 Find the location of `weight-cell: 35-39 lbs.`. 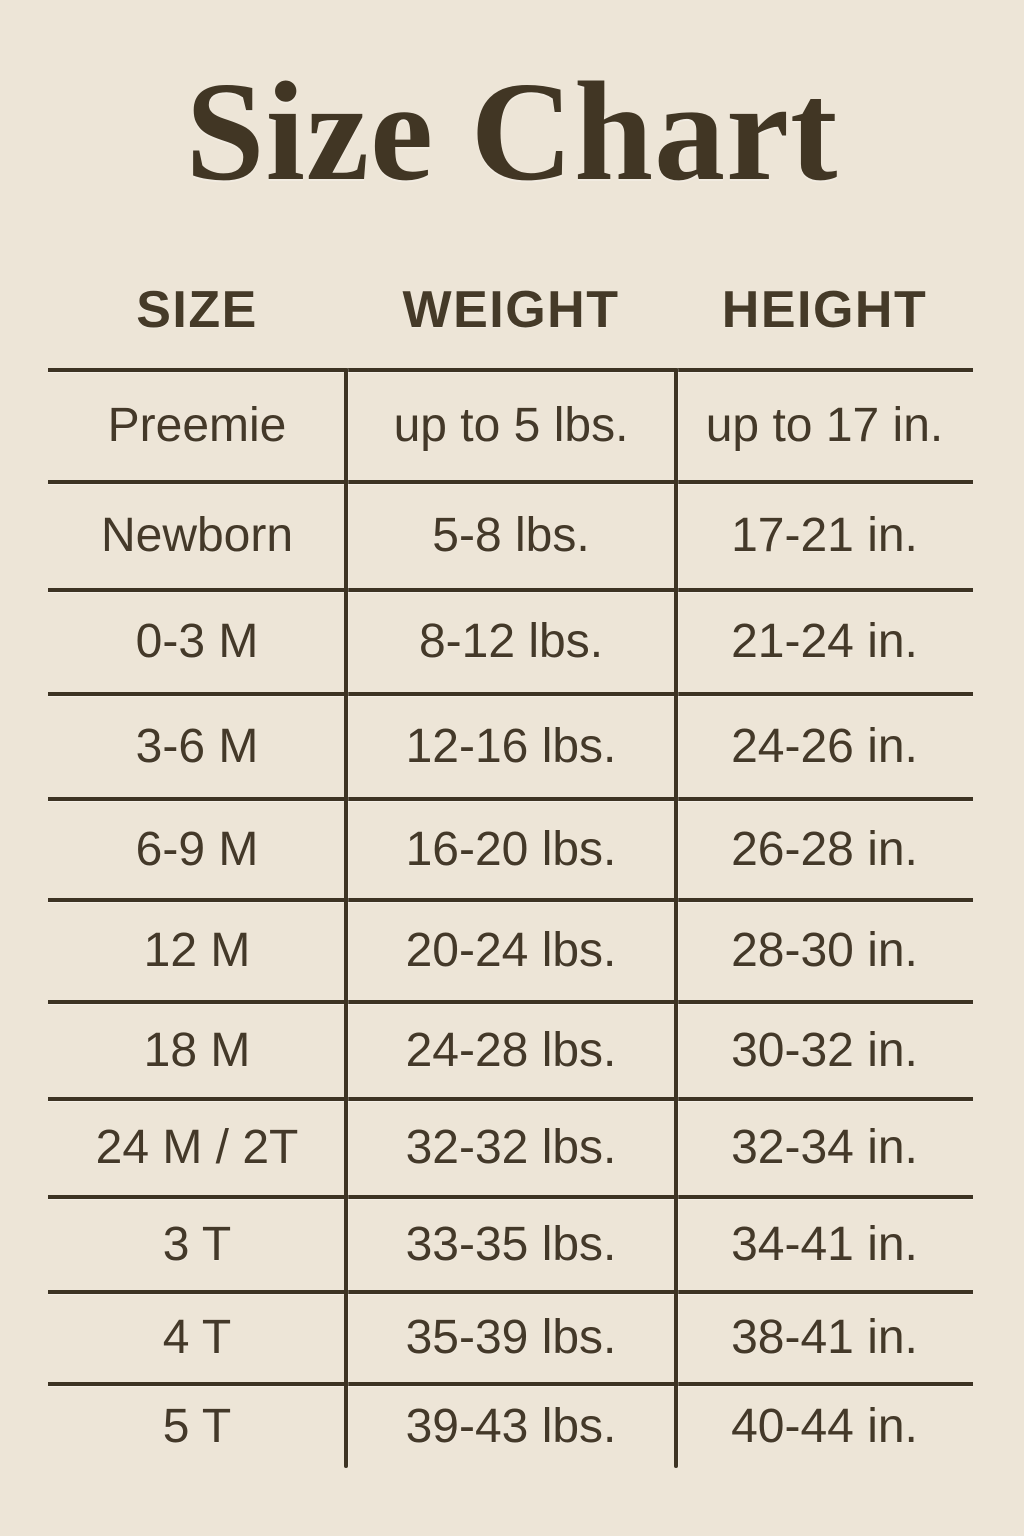

weight-cell: 35-39 lbs. is located at coordinates (511, 1337).